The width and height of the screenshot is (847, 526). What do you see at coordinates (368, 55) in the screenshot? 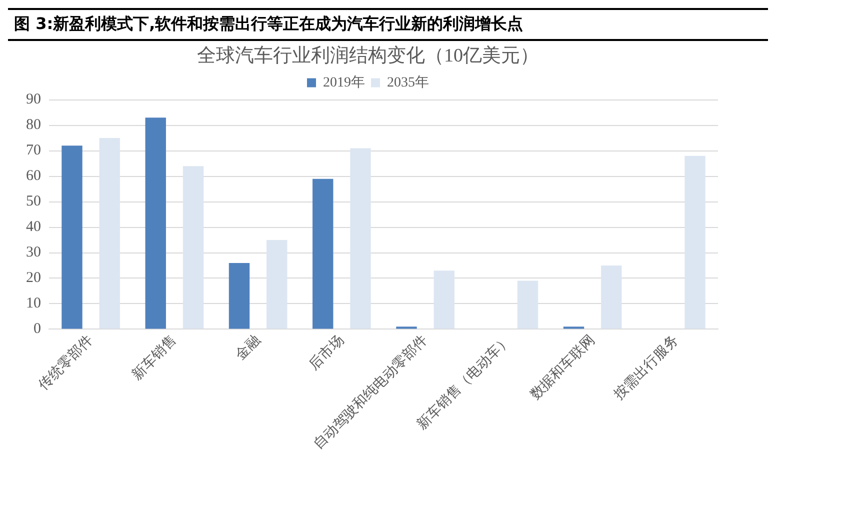
I see `chart-subtitle: 全球汽车行业利润结构变化（10亿美元）` at bounding box center [368, 55].